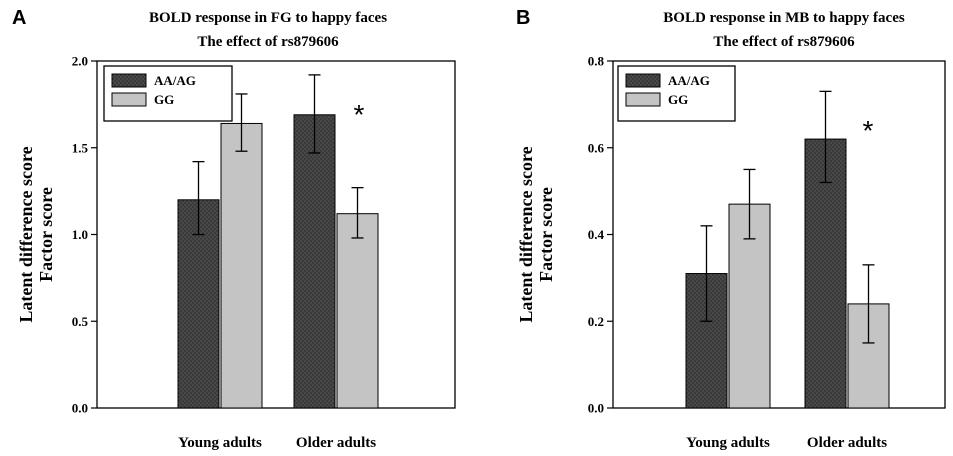 The image size is (953, 456). I want to click on chart-title: BOLD response in MB to happy faces, so click(784, 18).